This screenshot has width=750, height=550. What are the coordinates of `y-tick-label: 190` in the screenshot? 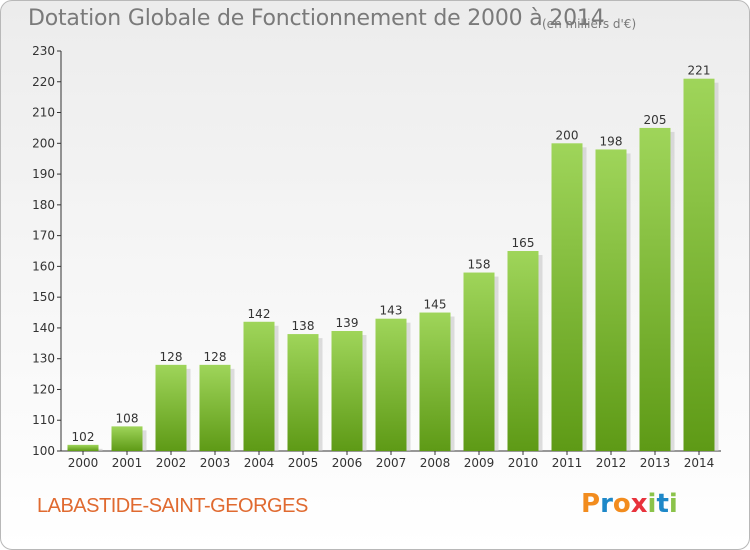 It's located at (43, 174).